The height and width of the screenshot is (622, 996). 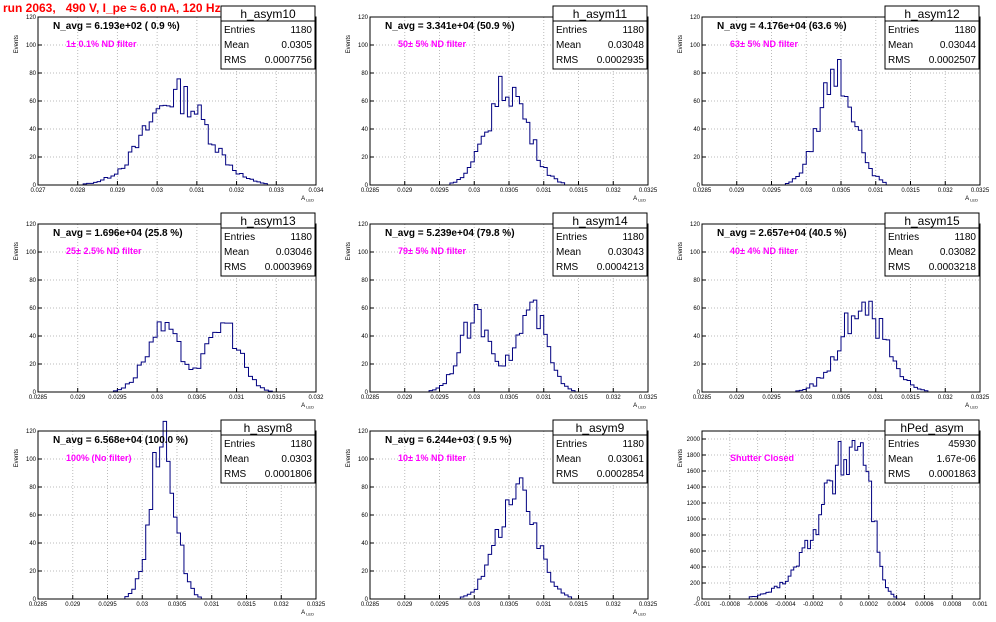 I want to click on filter-annotation: 1± 0.1% ND filter, so click(x=101, y=44).